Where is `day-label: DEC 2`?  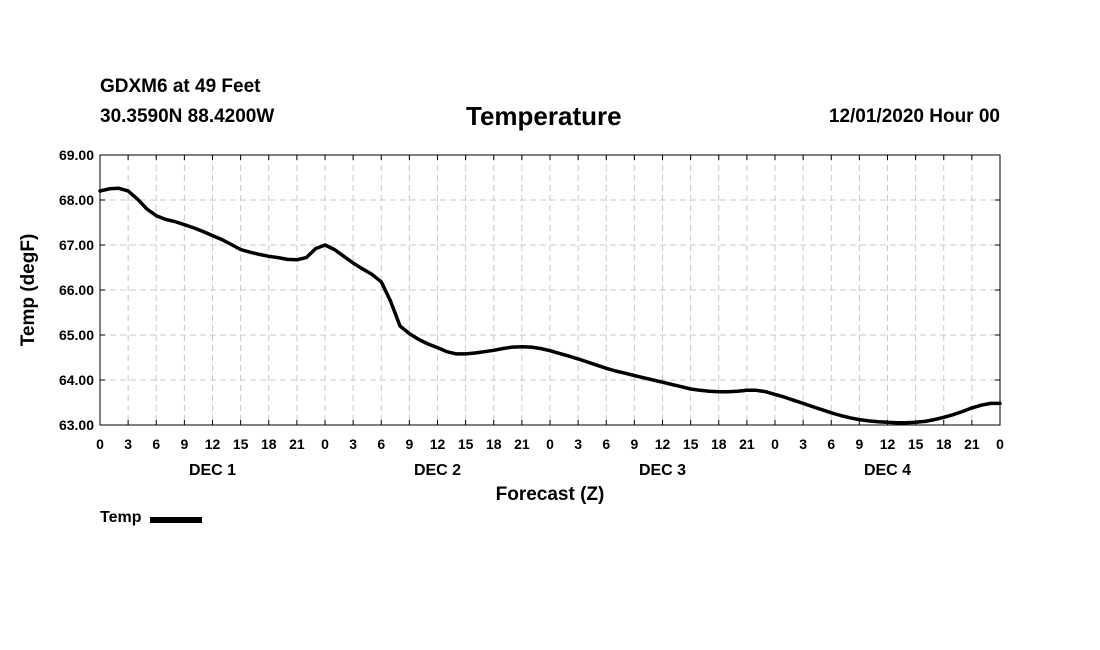 day-label: DEC 2 is located at coordinates (437, 470).